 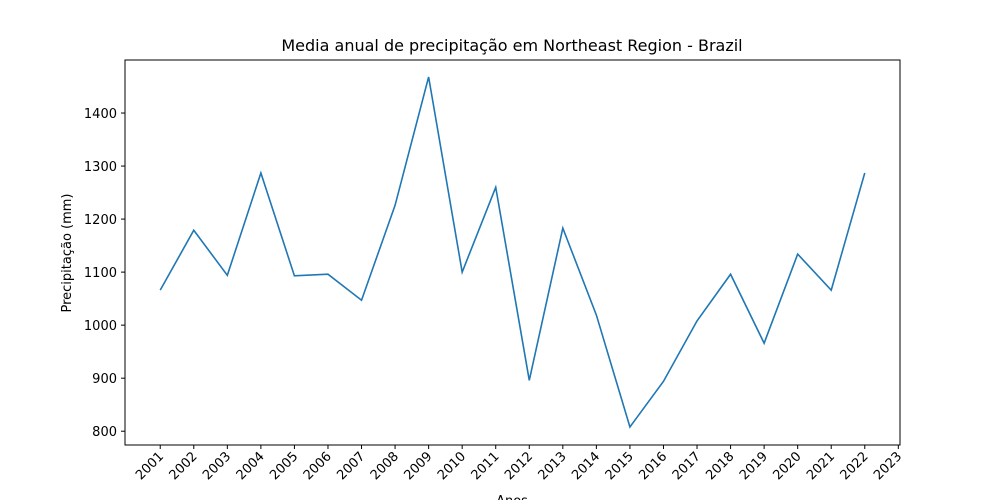 I want to click on x-tick-label: 2006, so click(x=318, y=466).